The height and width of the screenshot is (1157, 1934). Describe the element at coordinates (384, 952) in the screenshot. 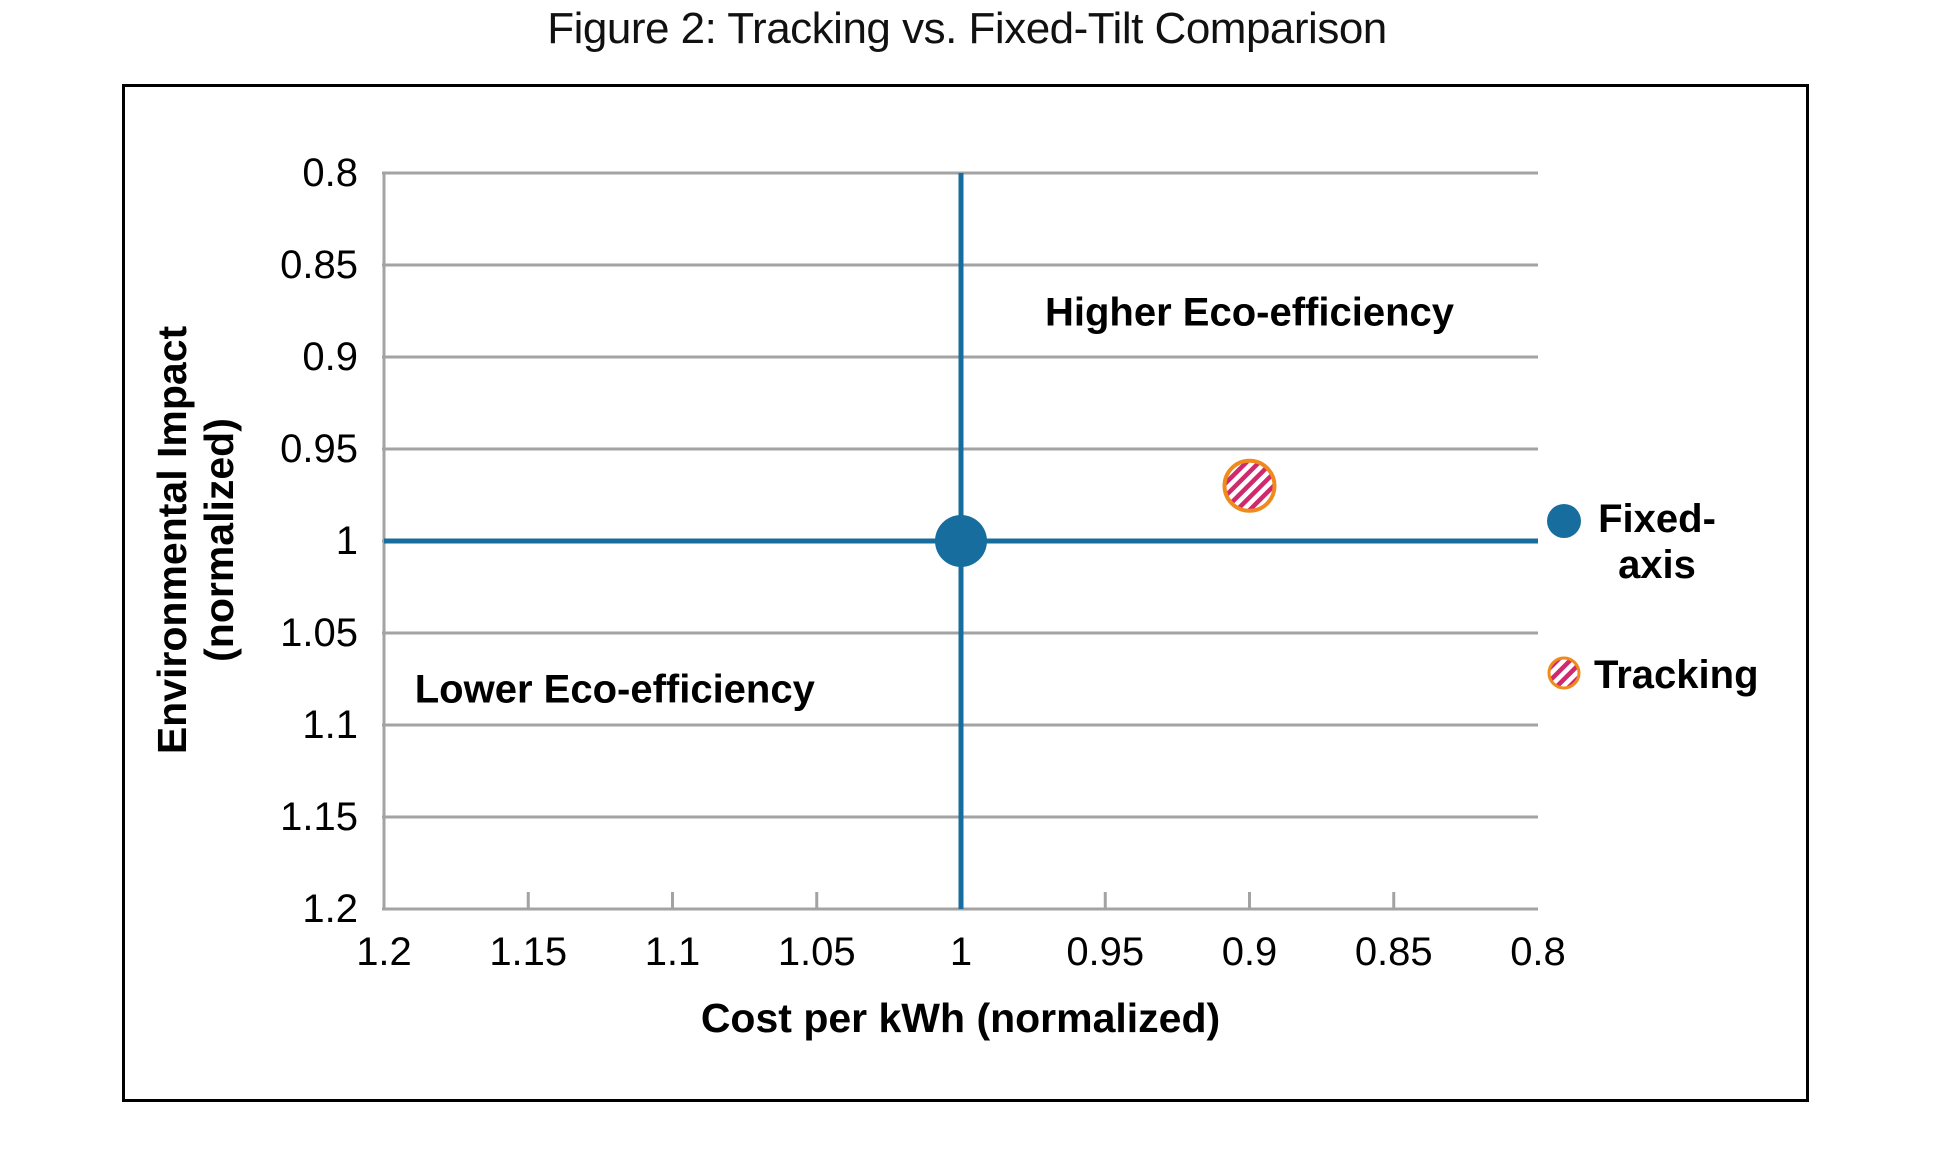

I see `x-tick-label: 1.2` at that location.